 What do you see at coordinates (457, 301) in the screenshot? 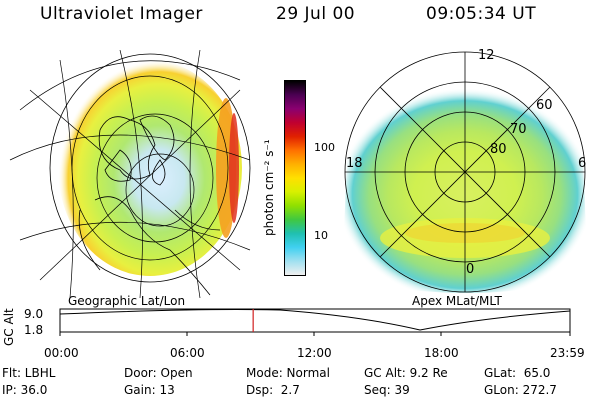
I see `mlt-panel-caption: Apex MLat/MLT` at bounding box center [457, 301].